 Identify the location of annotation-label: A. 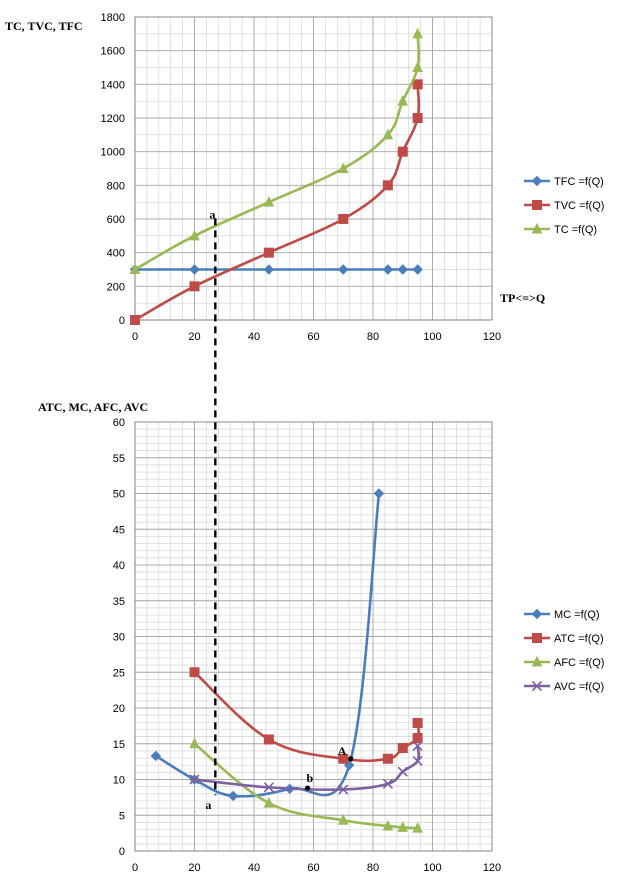
(342, 751).